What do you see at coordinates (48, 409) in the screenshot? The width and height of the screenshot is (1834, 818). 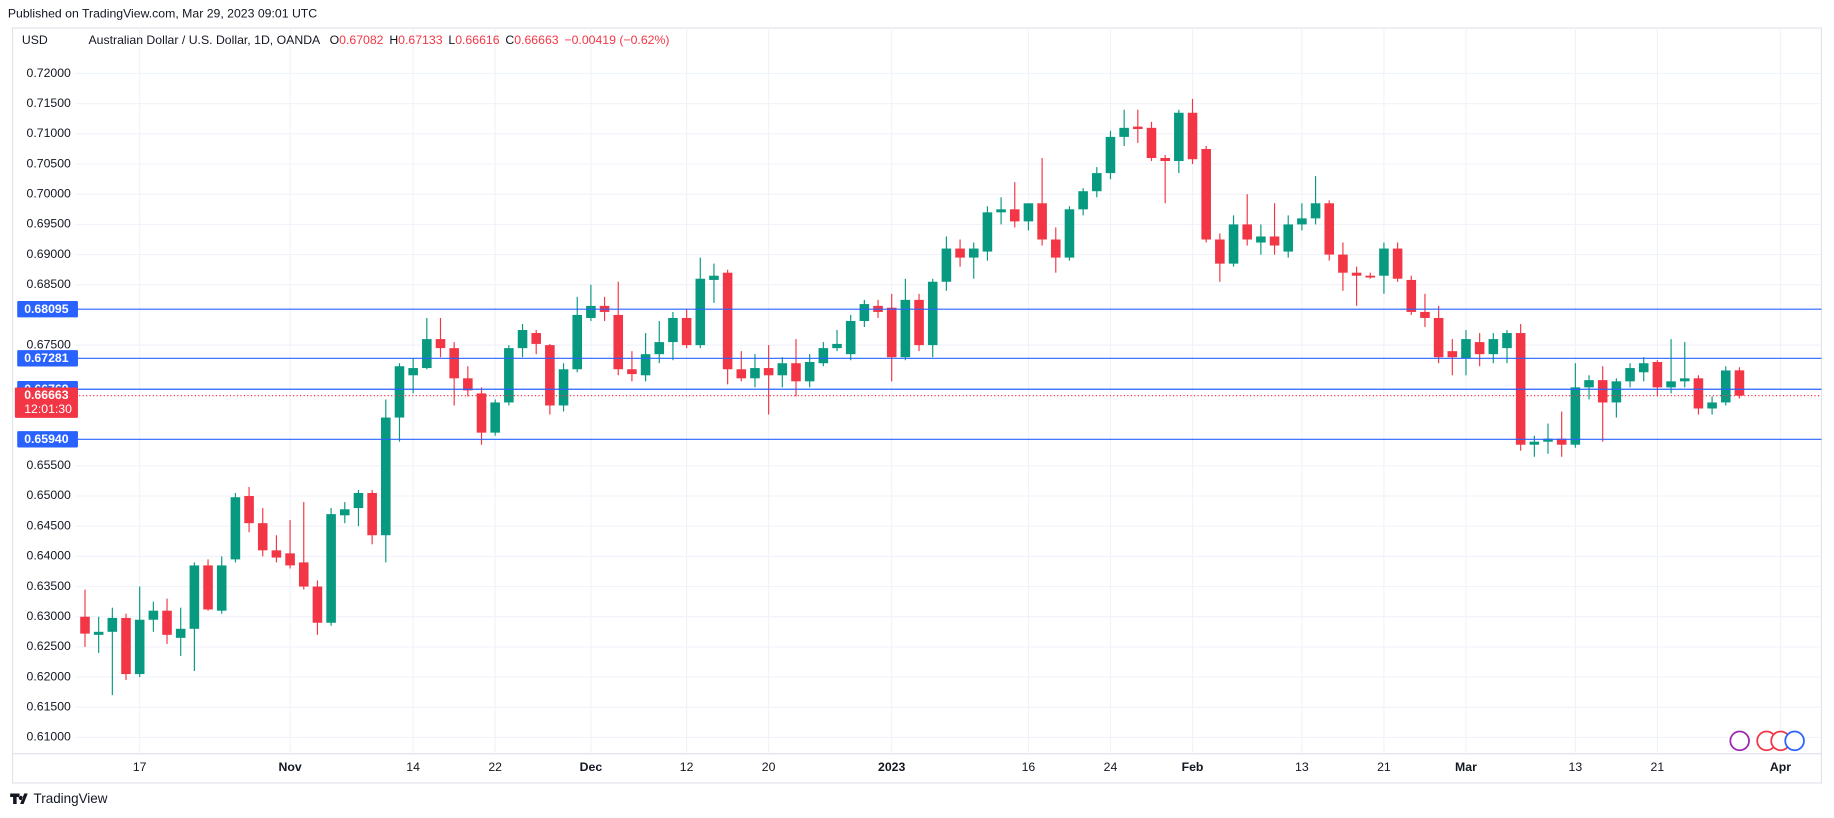 I see `countdown-label: 12:01:30` at bounding box center [48, 409].